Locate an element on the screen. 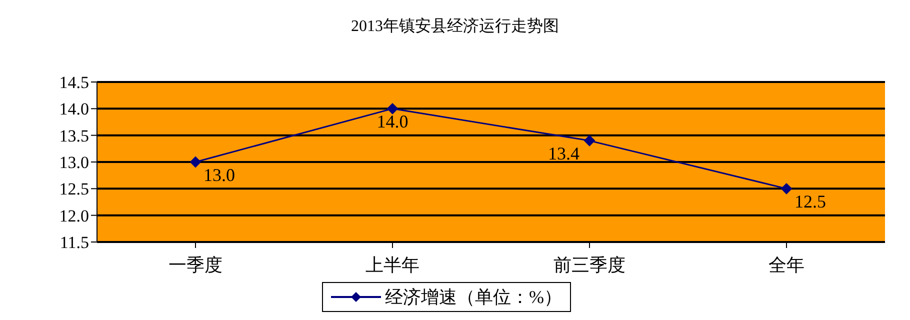 The width and height of the screenshot is (910, 320). x-tick-label: 一季度 is located at coordinates (195, 264).